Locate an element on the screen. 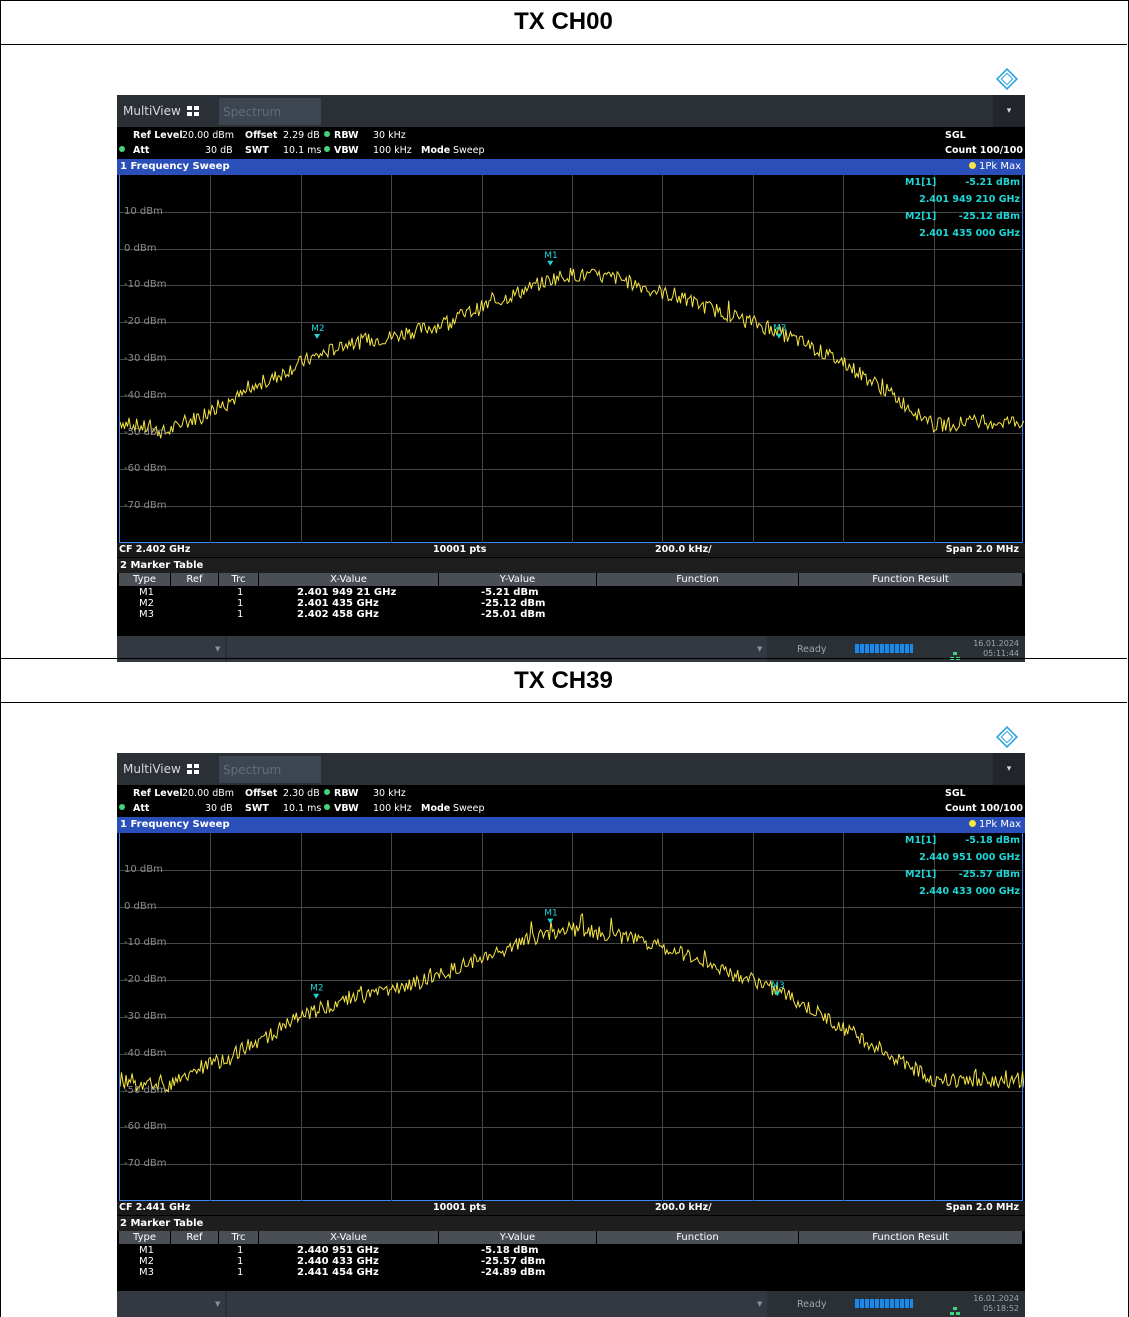 The width and height of the screenshot is (1129, 1317). marker-y-value: -25.12 dBm is located at coordinates (513, 603).